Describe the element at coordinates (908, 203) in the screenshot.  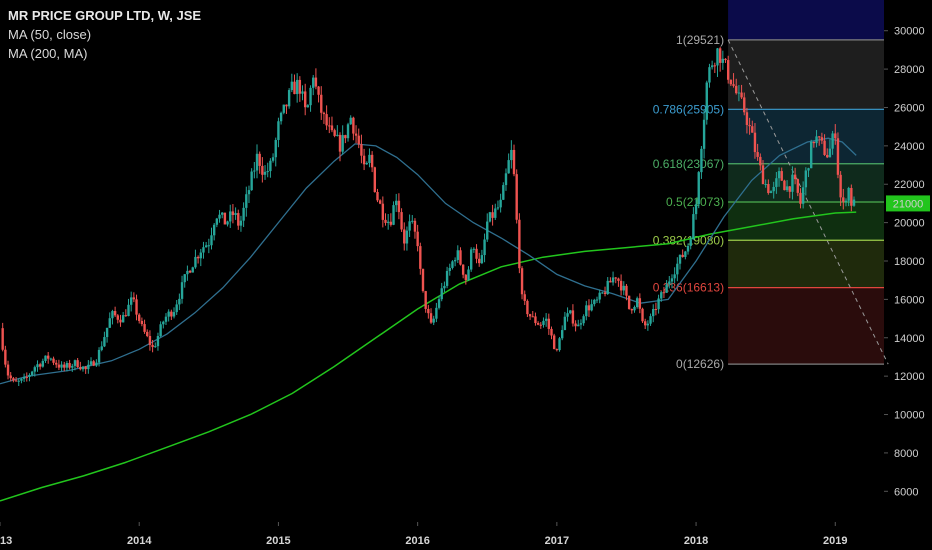
I see `price-tag-layer: 21000` at that location.